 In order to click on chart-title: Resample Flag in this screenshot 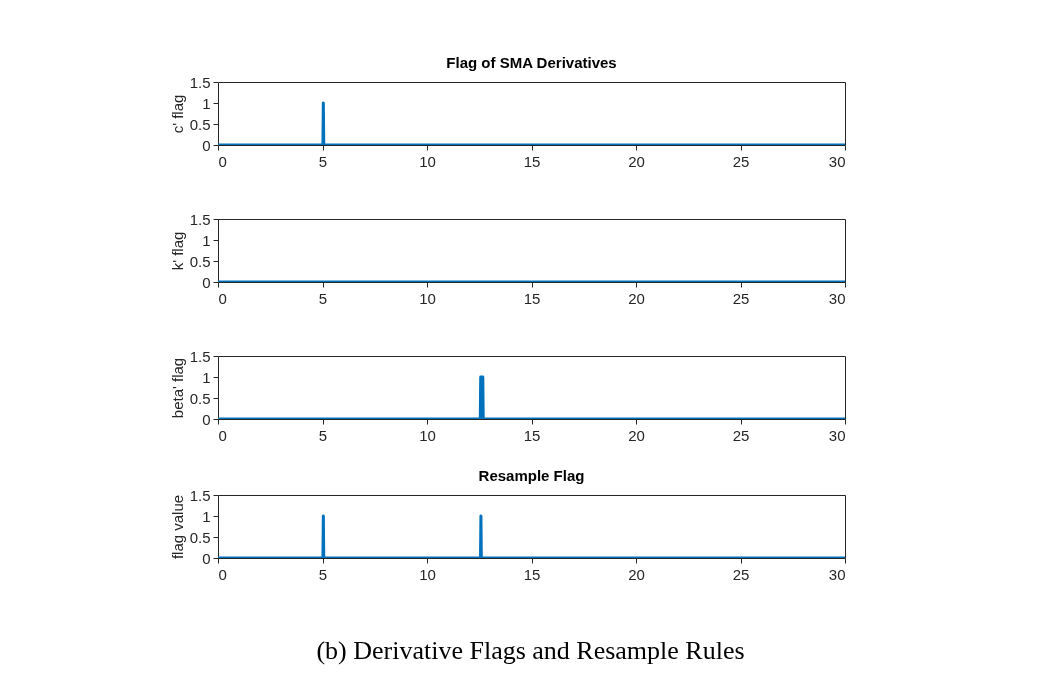, I will do `click(531, 475)`.